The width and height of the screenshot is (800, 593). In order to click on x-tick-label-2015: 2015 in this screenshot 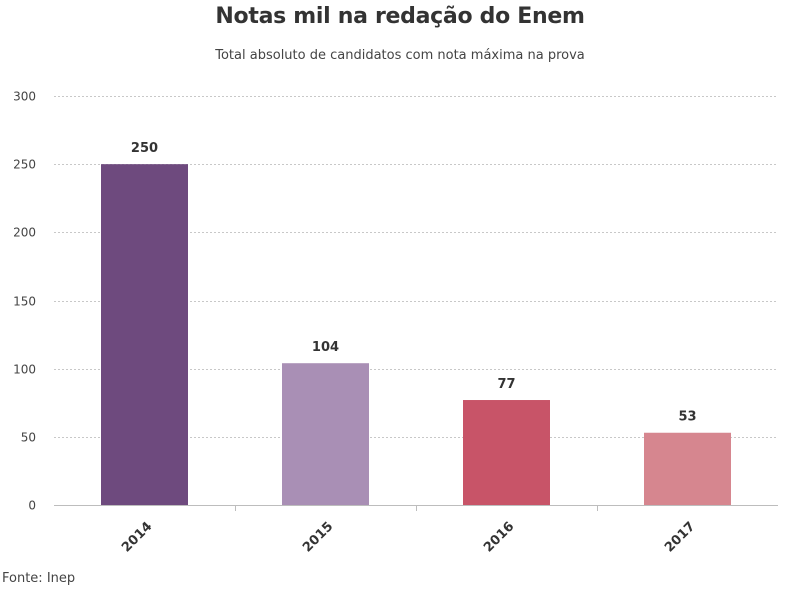, I will do `click(318, 537)`.